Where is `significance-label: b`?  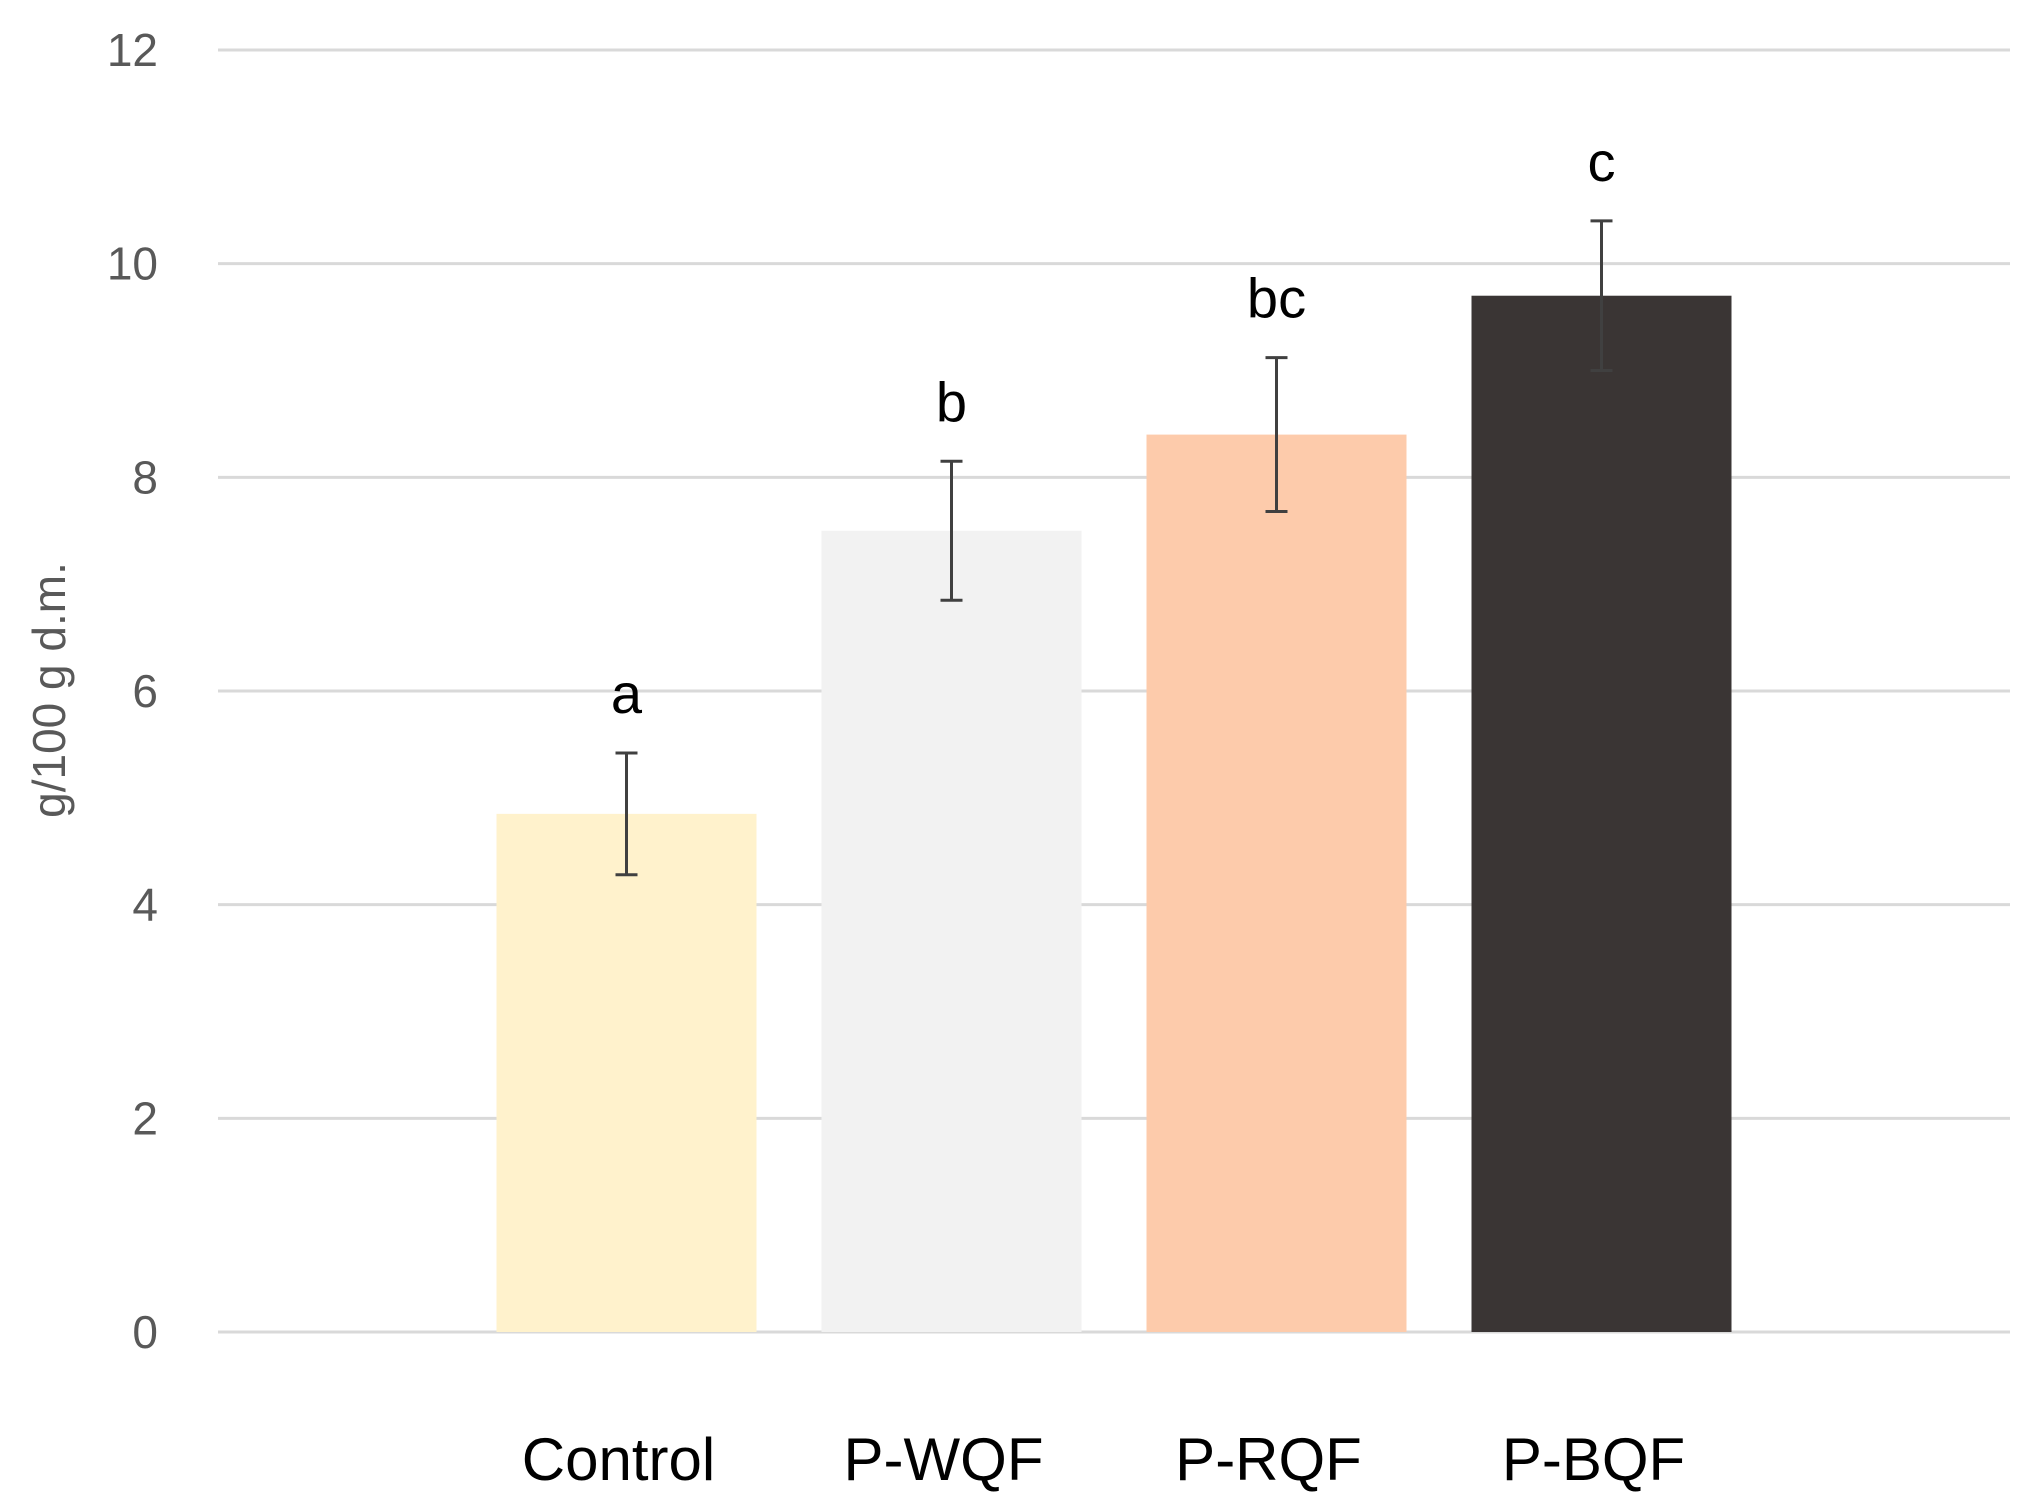 significance-label: b is located at coordinates (951, 401).